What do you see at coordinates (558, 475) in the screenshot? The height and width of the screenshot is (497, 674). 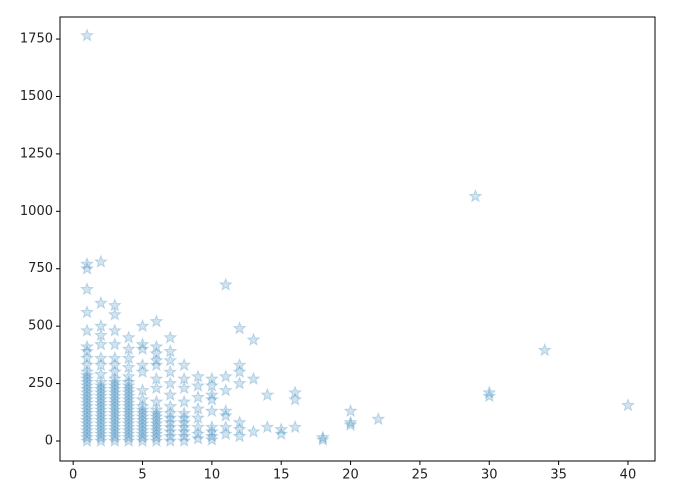 I see `x-tick-label: 35` at bounding box center [558, 475].